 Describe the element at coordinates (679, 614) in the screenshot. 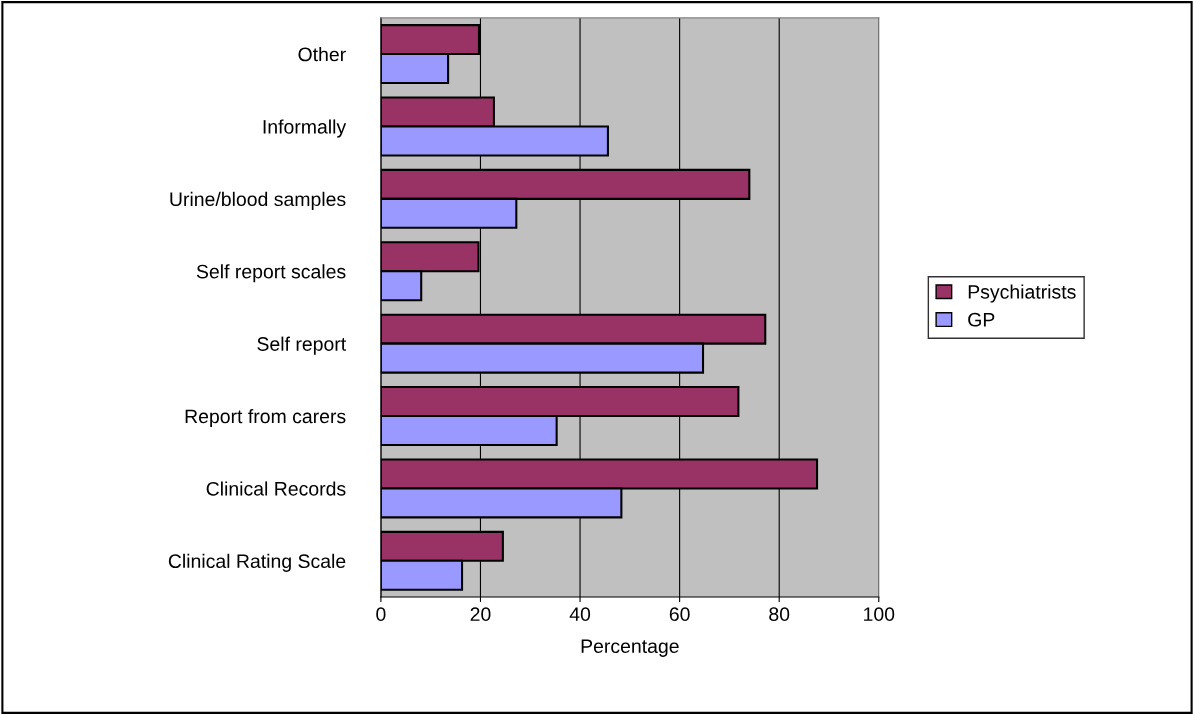

I see `x-tick-label: 60` at that location.